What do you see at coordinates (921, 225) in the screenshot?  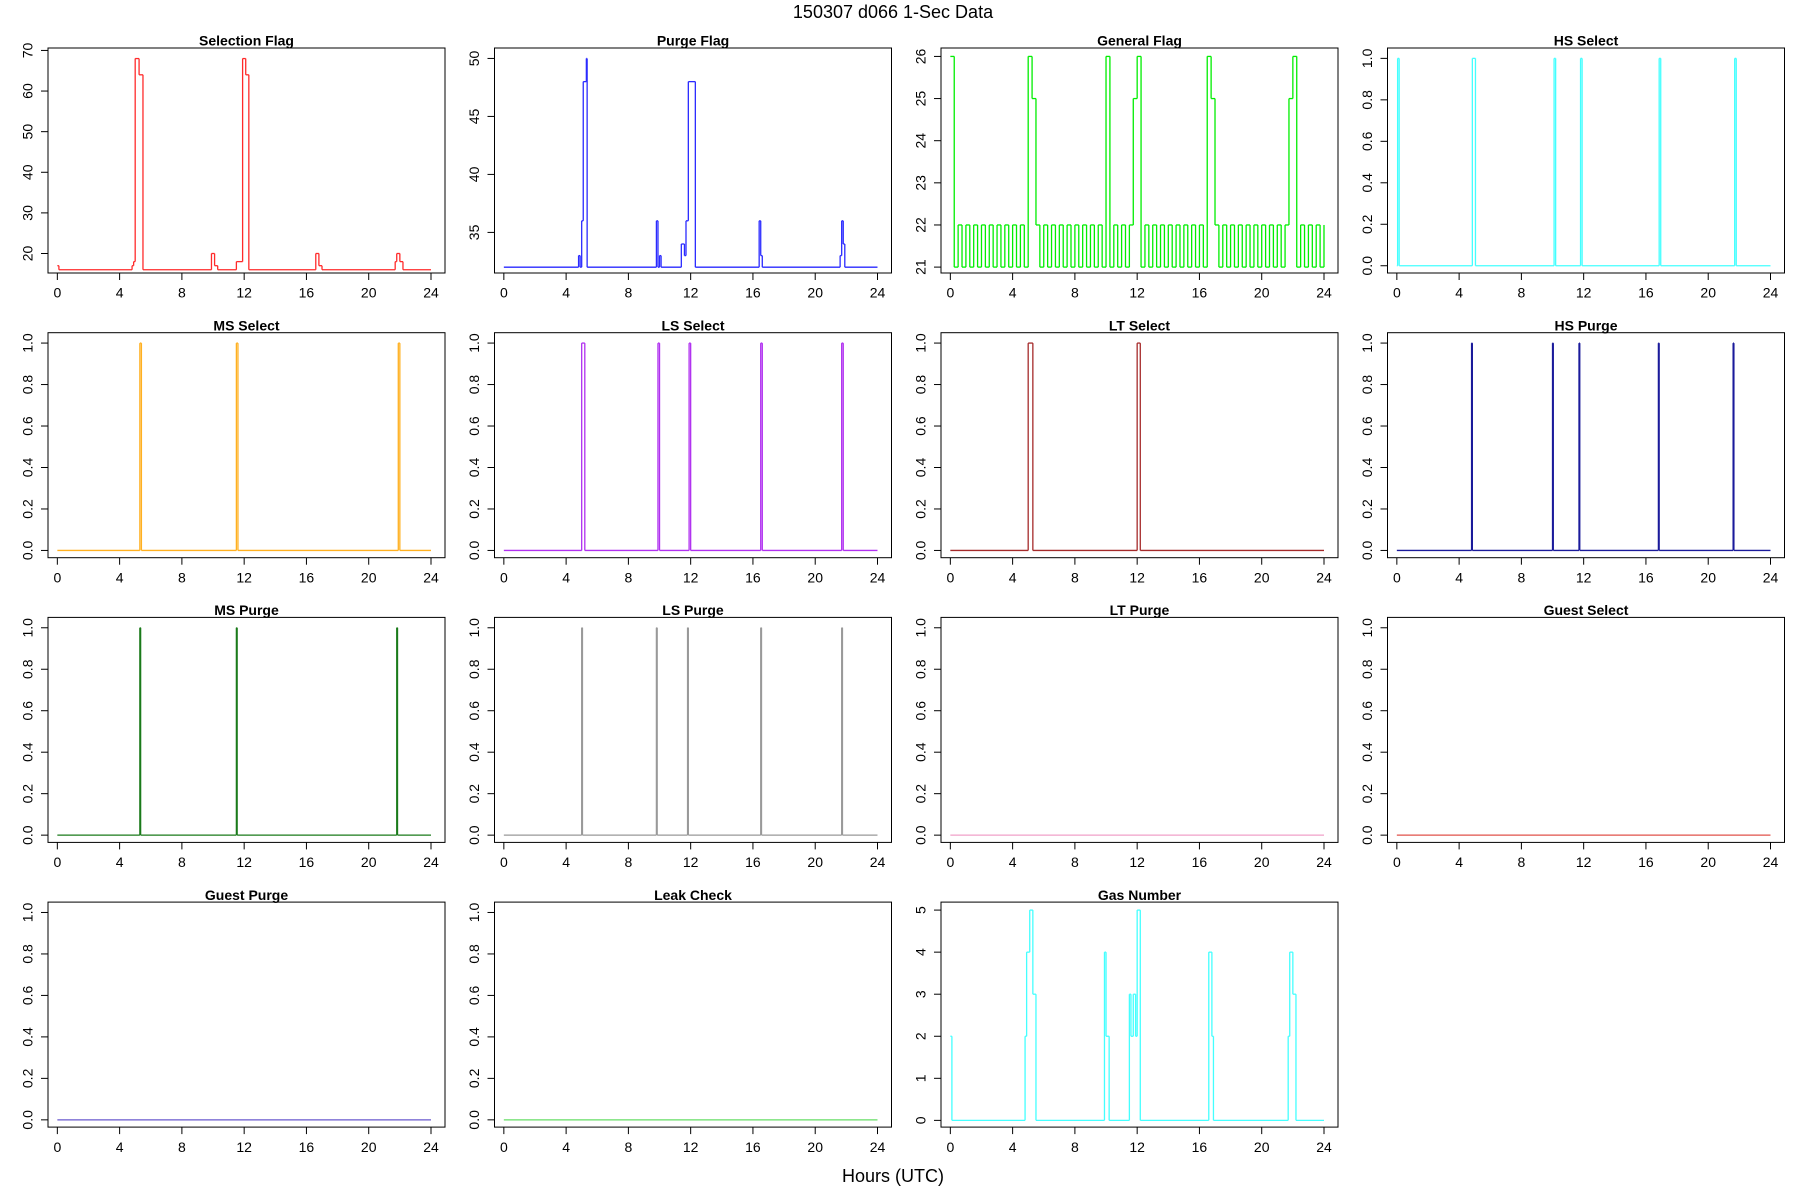 I see `y-tick-label: 22` at bounding box center [921, 225].